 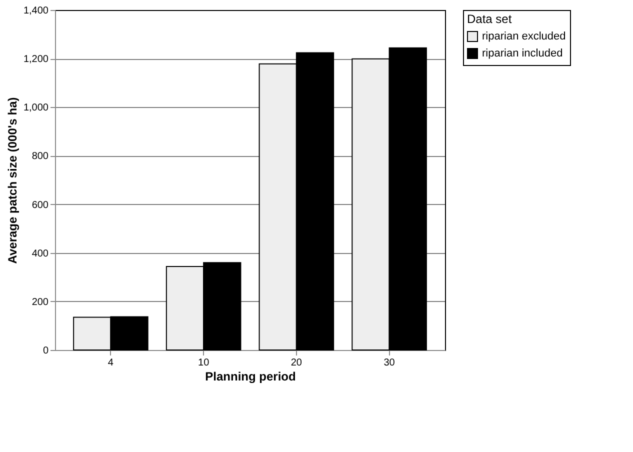 I want to click on y-tick-label: 600, so click(x=40, y=205).